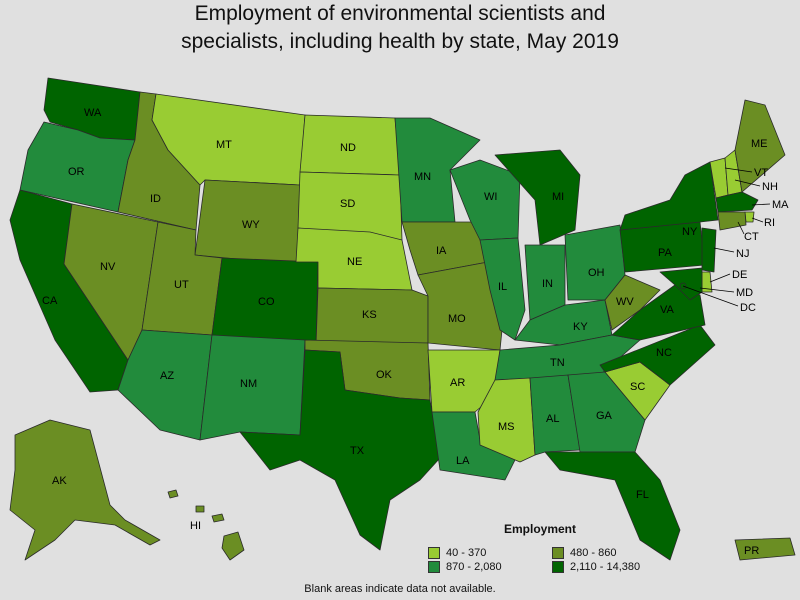 The image size is (800, 600). What do you see at coordinates (709, 250) in the screenshot?
I see `state-nj` at bounding box center [709, 250].